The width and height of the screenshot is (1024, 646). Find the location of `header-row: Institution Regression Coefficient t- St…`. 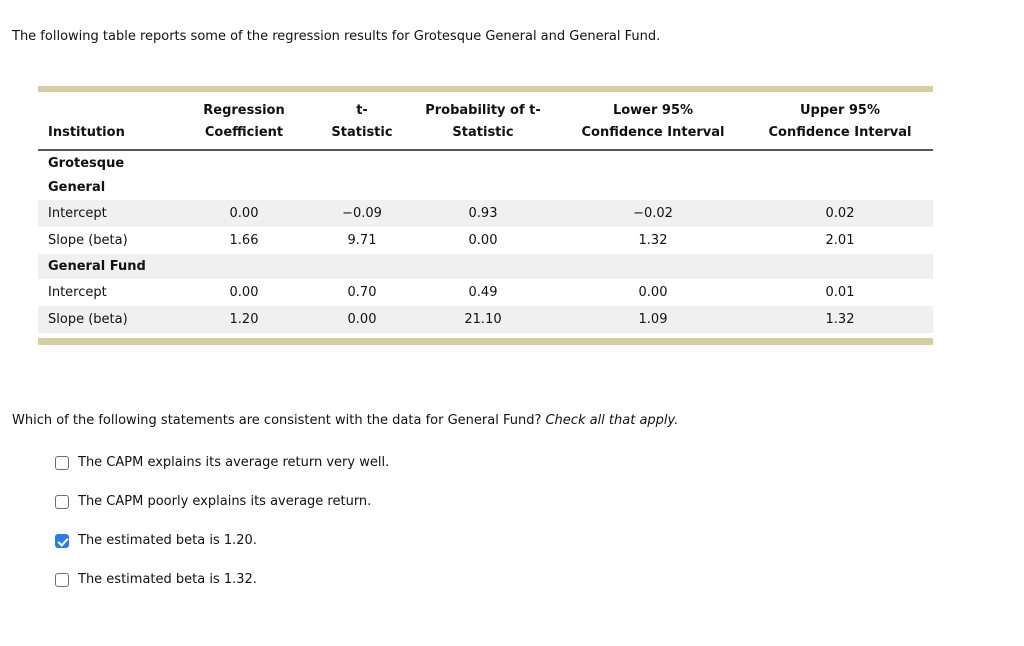

header-row: Institution Regression Coefficient t- St… is located at coordinates (485, 121).